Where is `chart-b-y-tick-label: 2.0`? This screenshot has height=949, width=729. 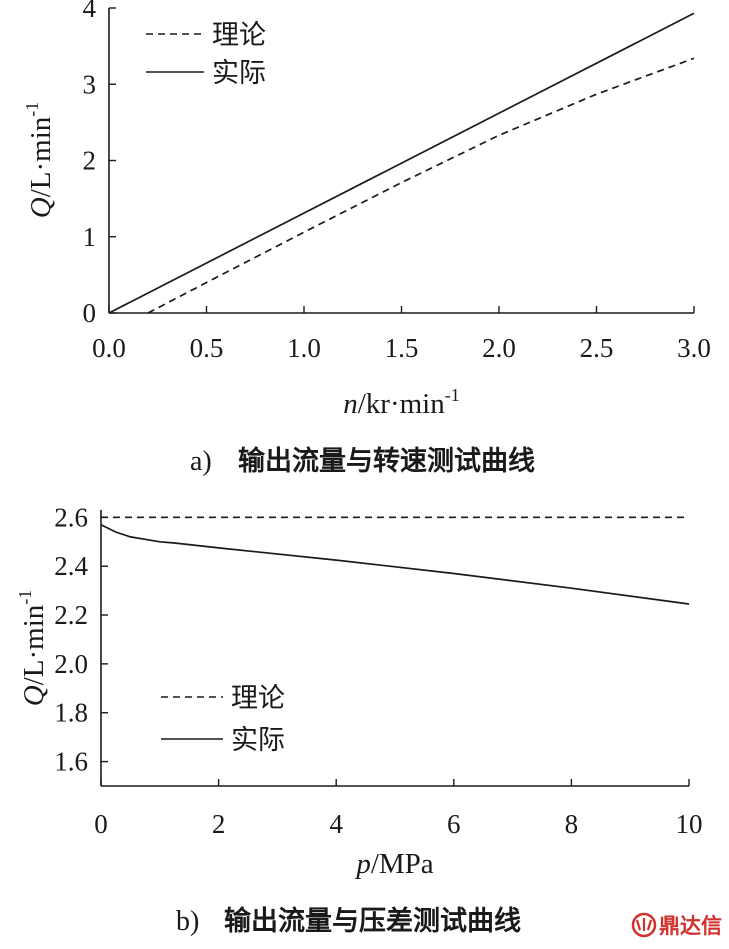
chart-b-y-tick-label: 2.0 is located at coordinates (71, 664).